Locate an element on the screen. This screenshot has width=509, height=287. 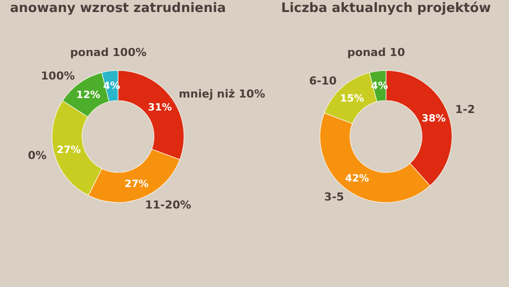
slice-label: 6-10 is located at coordinates (323, 81).